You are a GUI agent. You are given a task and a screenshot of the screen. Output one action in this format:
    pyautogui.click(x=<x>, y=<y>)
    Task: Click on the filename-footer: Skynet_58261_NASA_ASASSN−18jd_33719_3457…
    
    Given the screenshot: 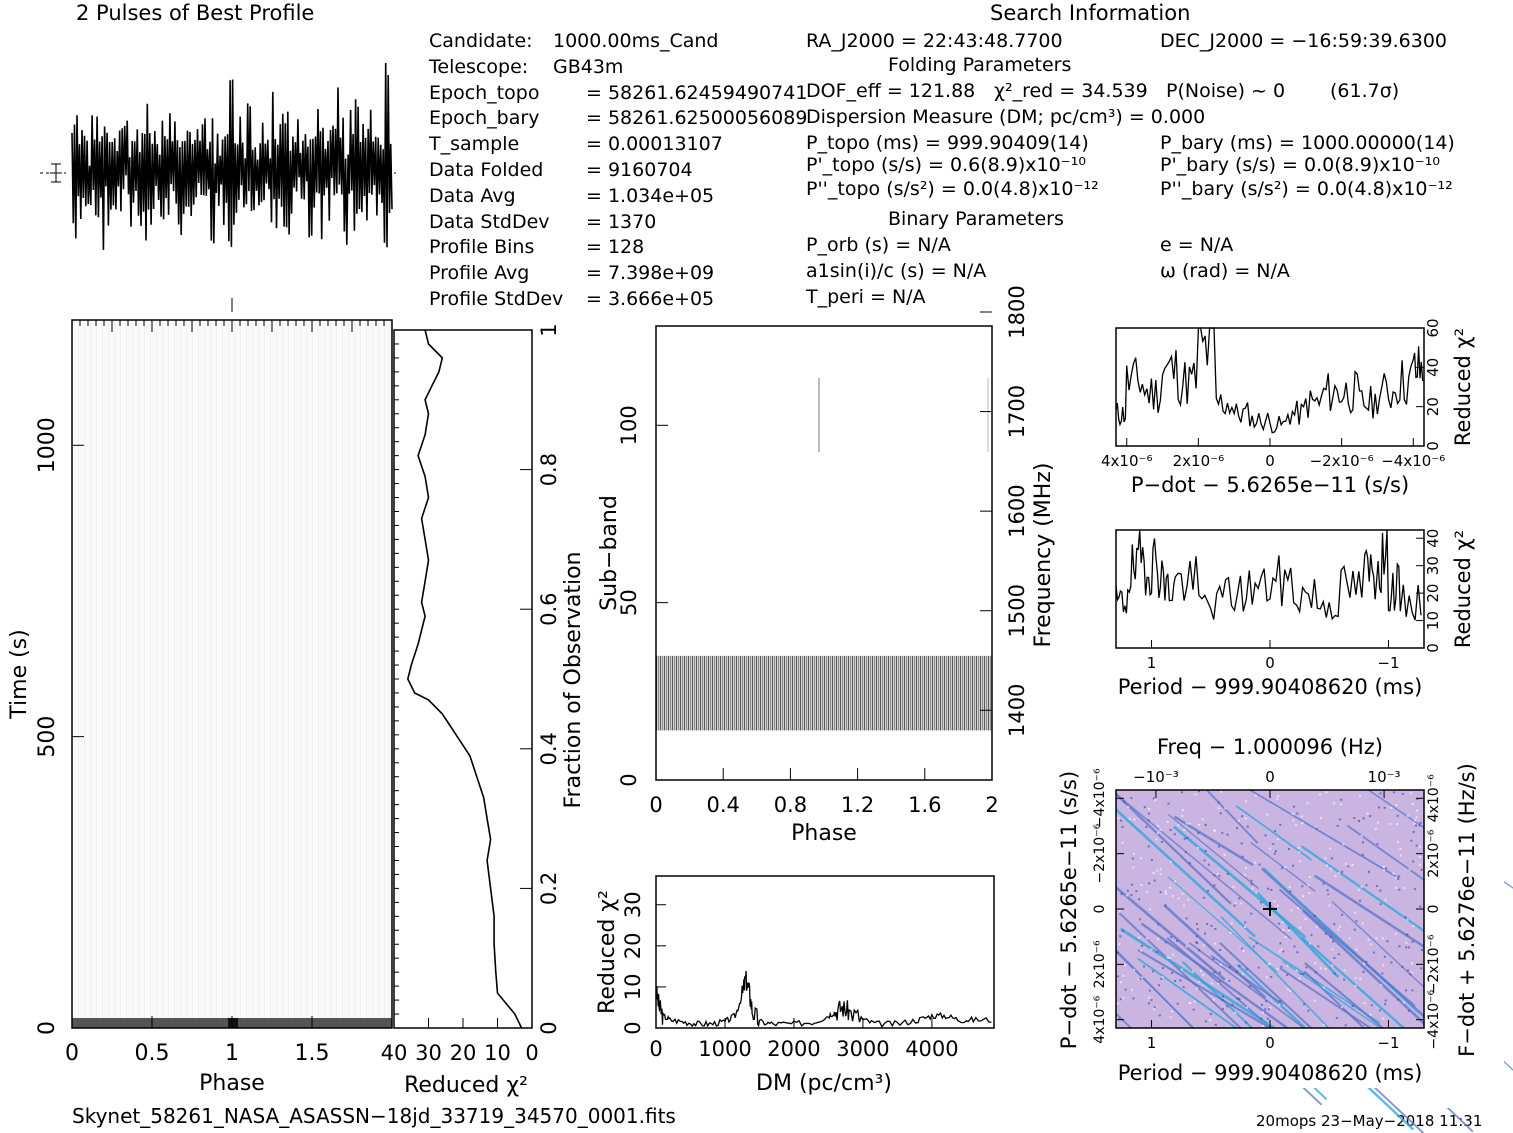 What is the action you would take?
    pyautogui.click(x=374, y=1116)
    